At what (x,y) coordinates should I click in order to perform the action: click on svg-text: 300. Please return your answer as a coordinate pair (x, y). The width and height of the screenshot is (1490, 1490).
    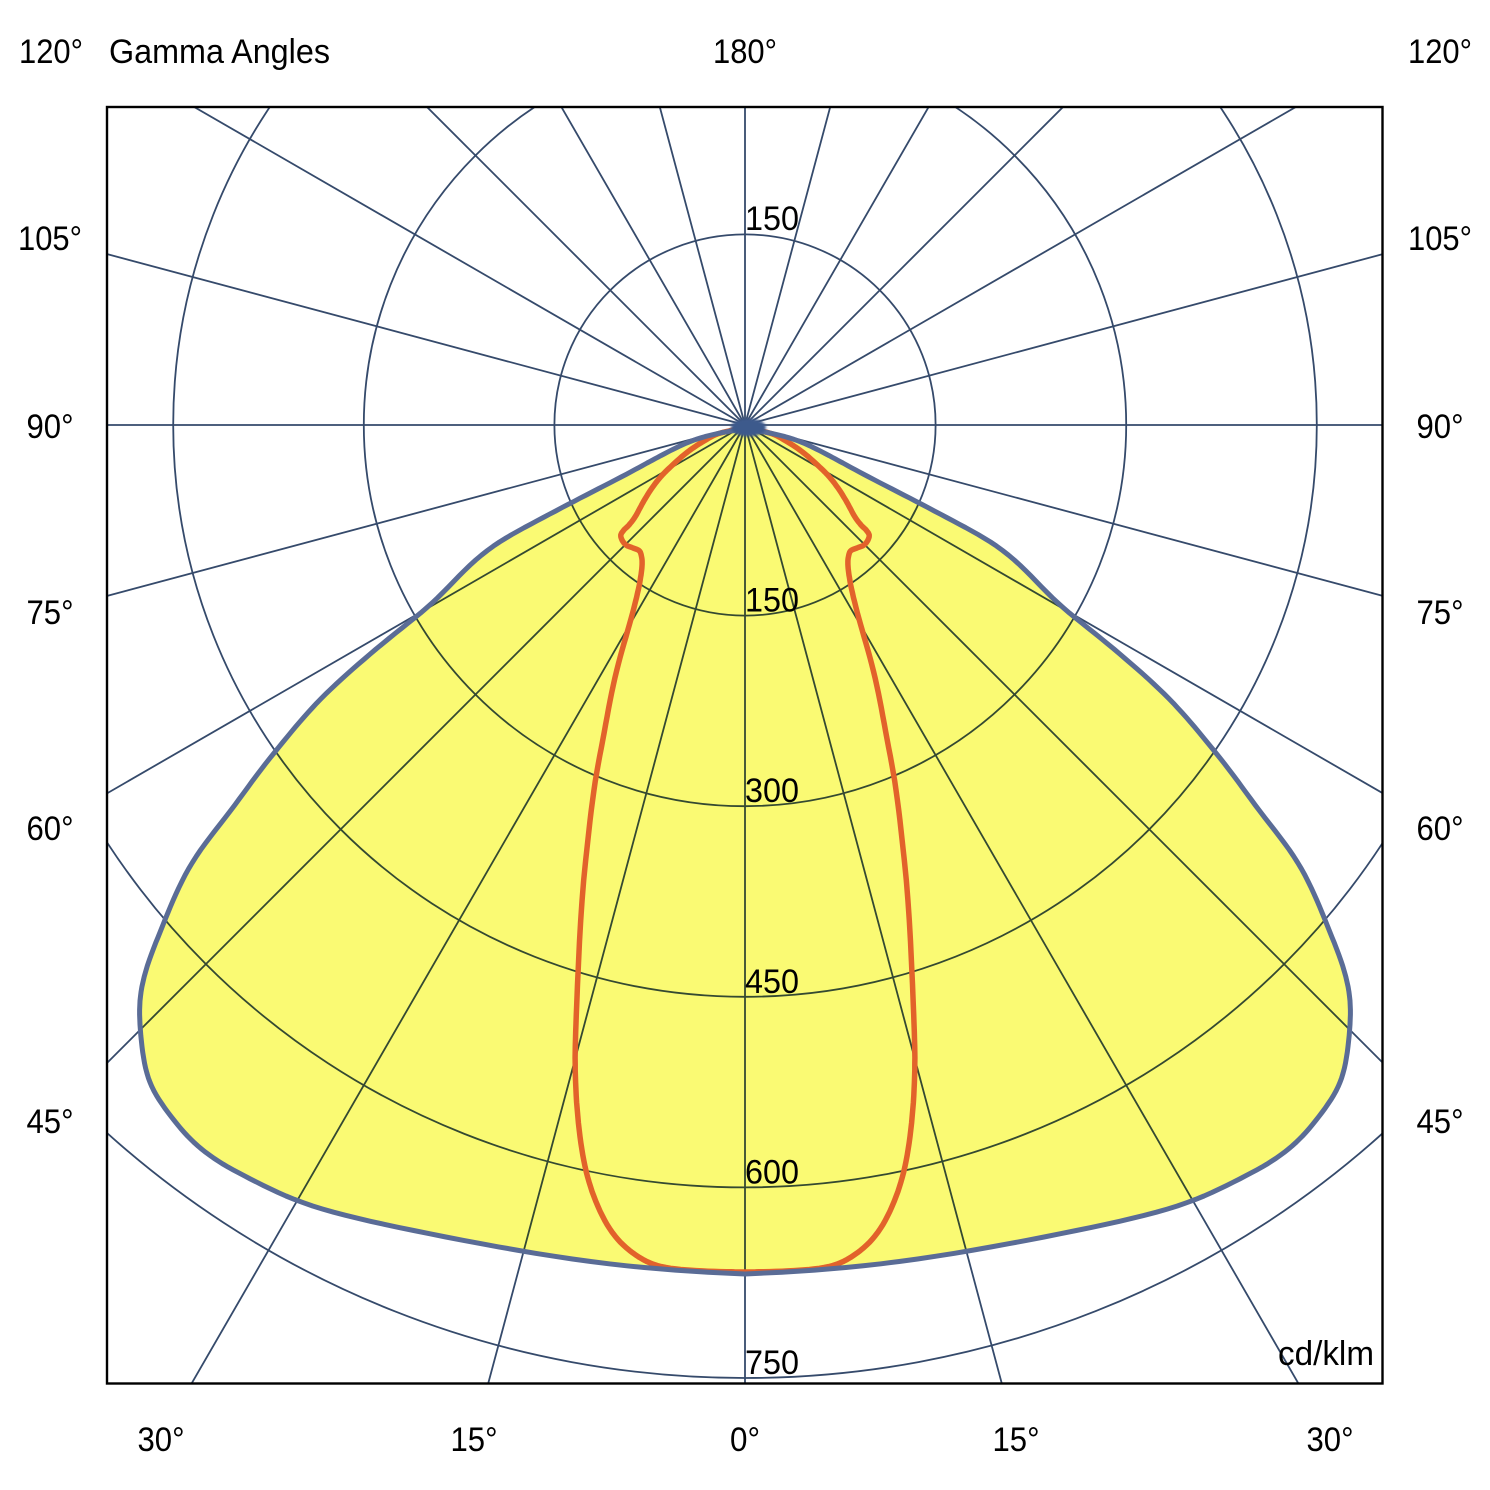
    Looking at the image, I should click on (772, 791).